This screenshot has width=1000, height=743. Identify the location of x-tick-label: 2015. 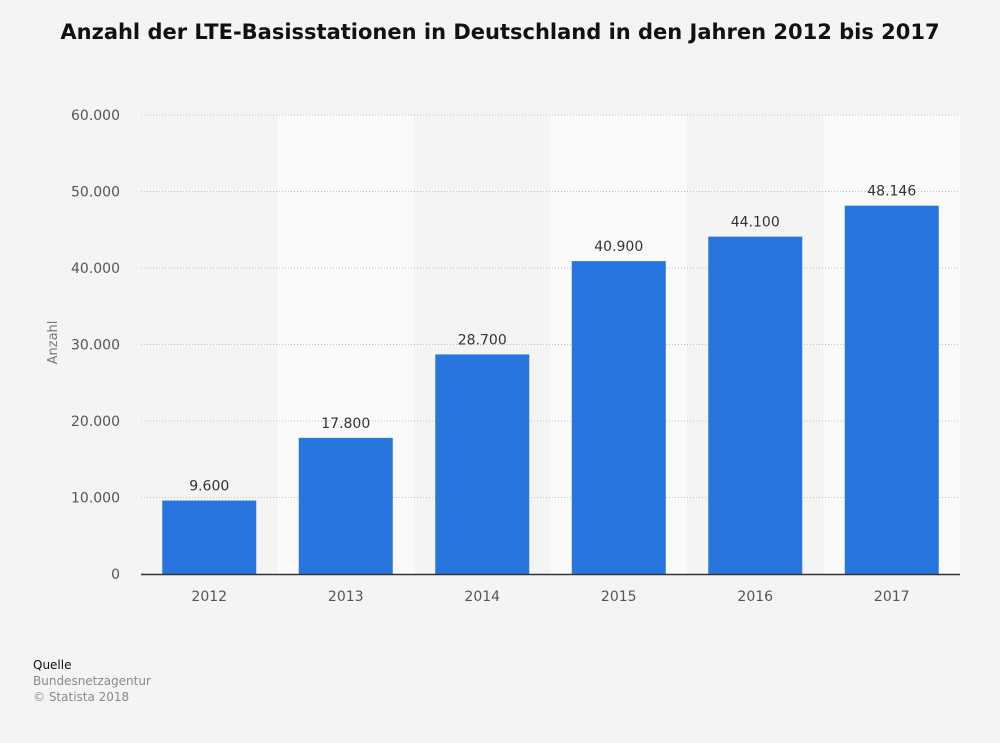
(619, 597).